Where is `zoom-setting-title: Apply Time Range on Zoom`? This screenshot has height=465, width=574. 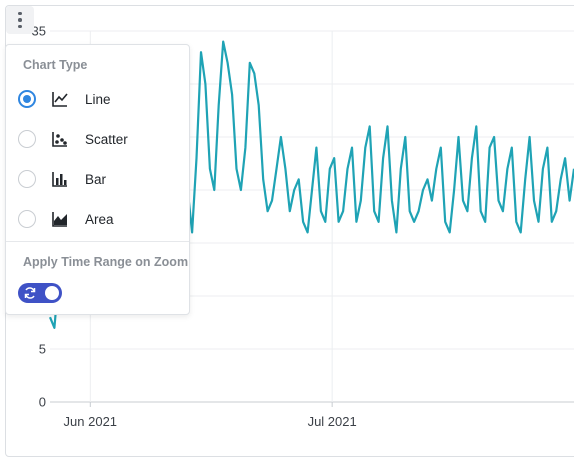
zoom-setting-title: Apply Time Range on Zoom is located at coordinates (106, 262).